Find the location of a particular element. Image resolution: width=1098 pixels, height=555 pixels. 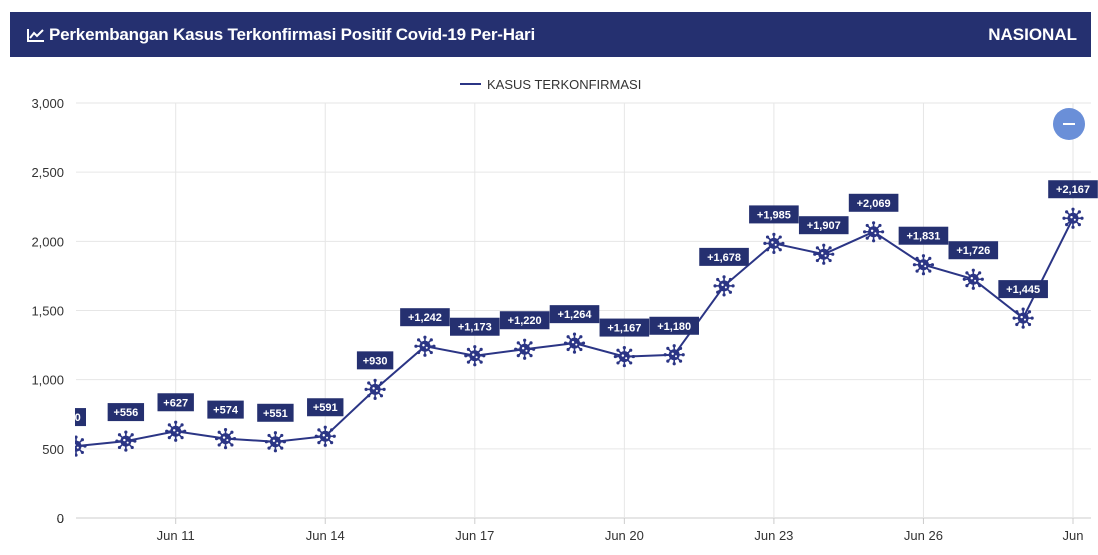

line-chart-icon is located at coordinates (35, 35).